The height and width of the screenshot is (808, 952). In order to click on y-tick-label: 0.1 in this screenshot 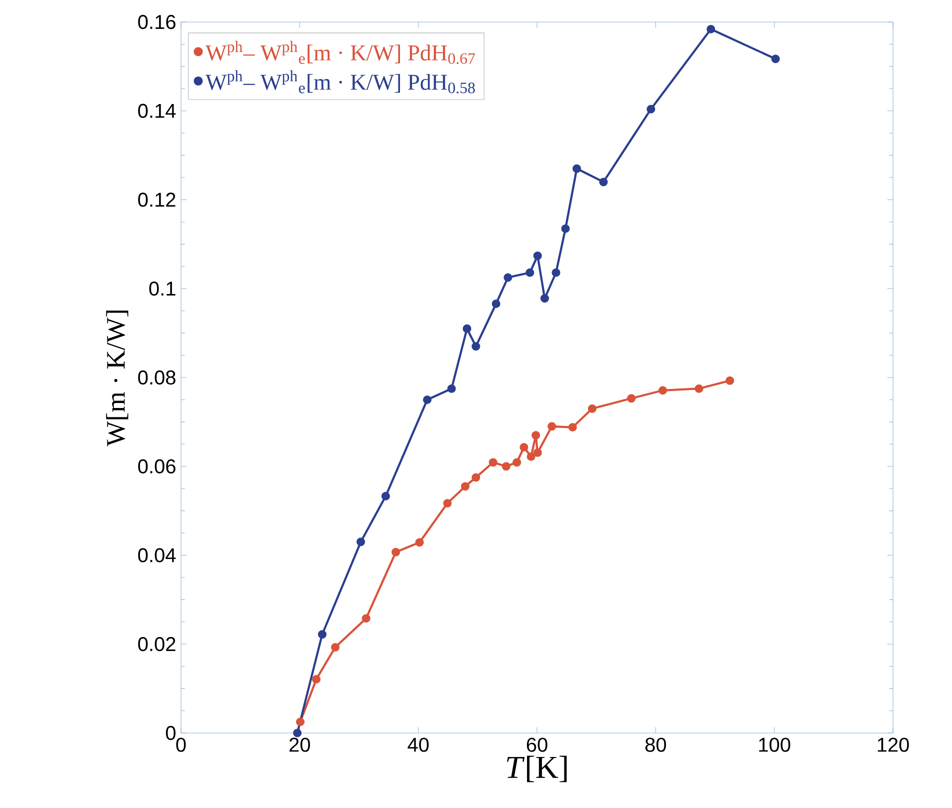, I will do `click(162, 289)`.